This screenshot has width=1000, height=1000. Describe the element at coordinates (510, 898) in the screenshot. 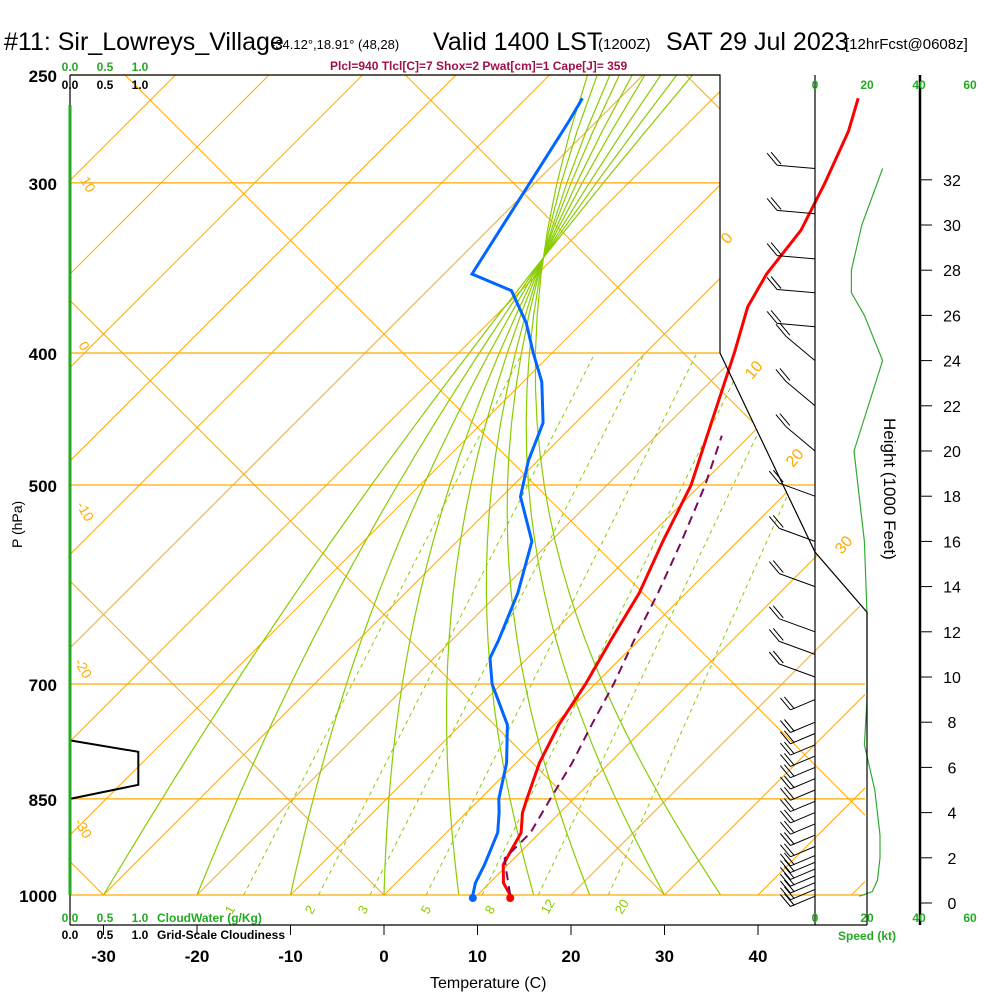

I see `temperature-surface-dot` at that location.